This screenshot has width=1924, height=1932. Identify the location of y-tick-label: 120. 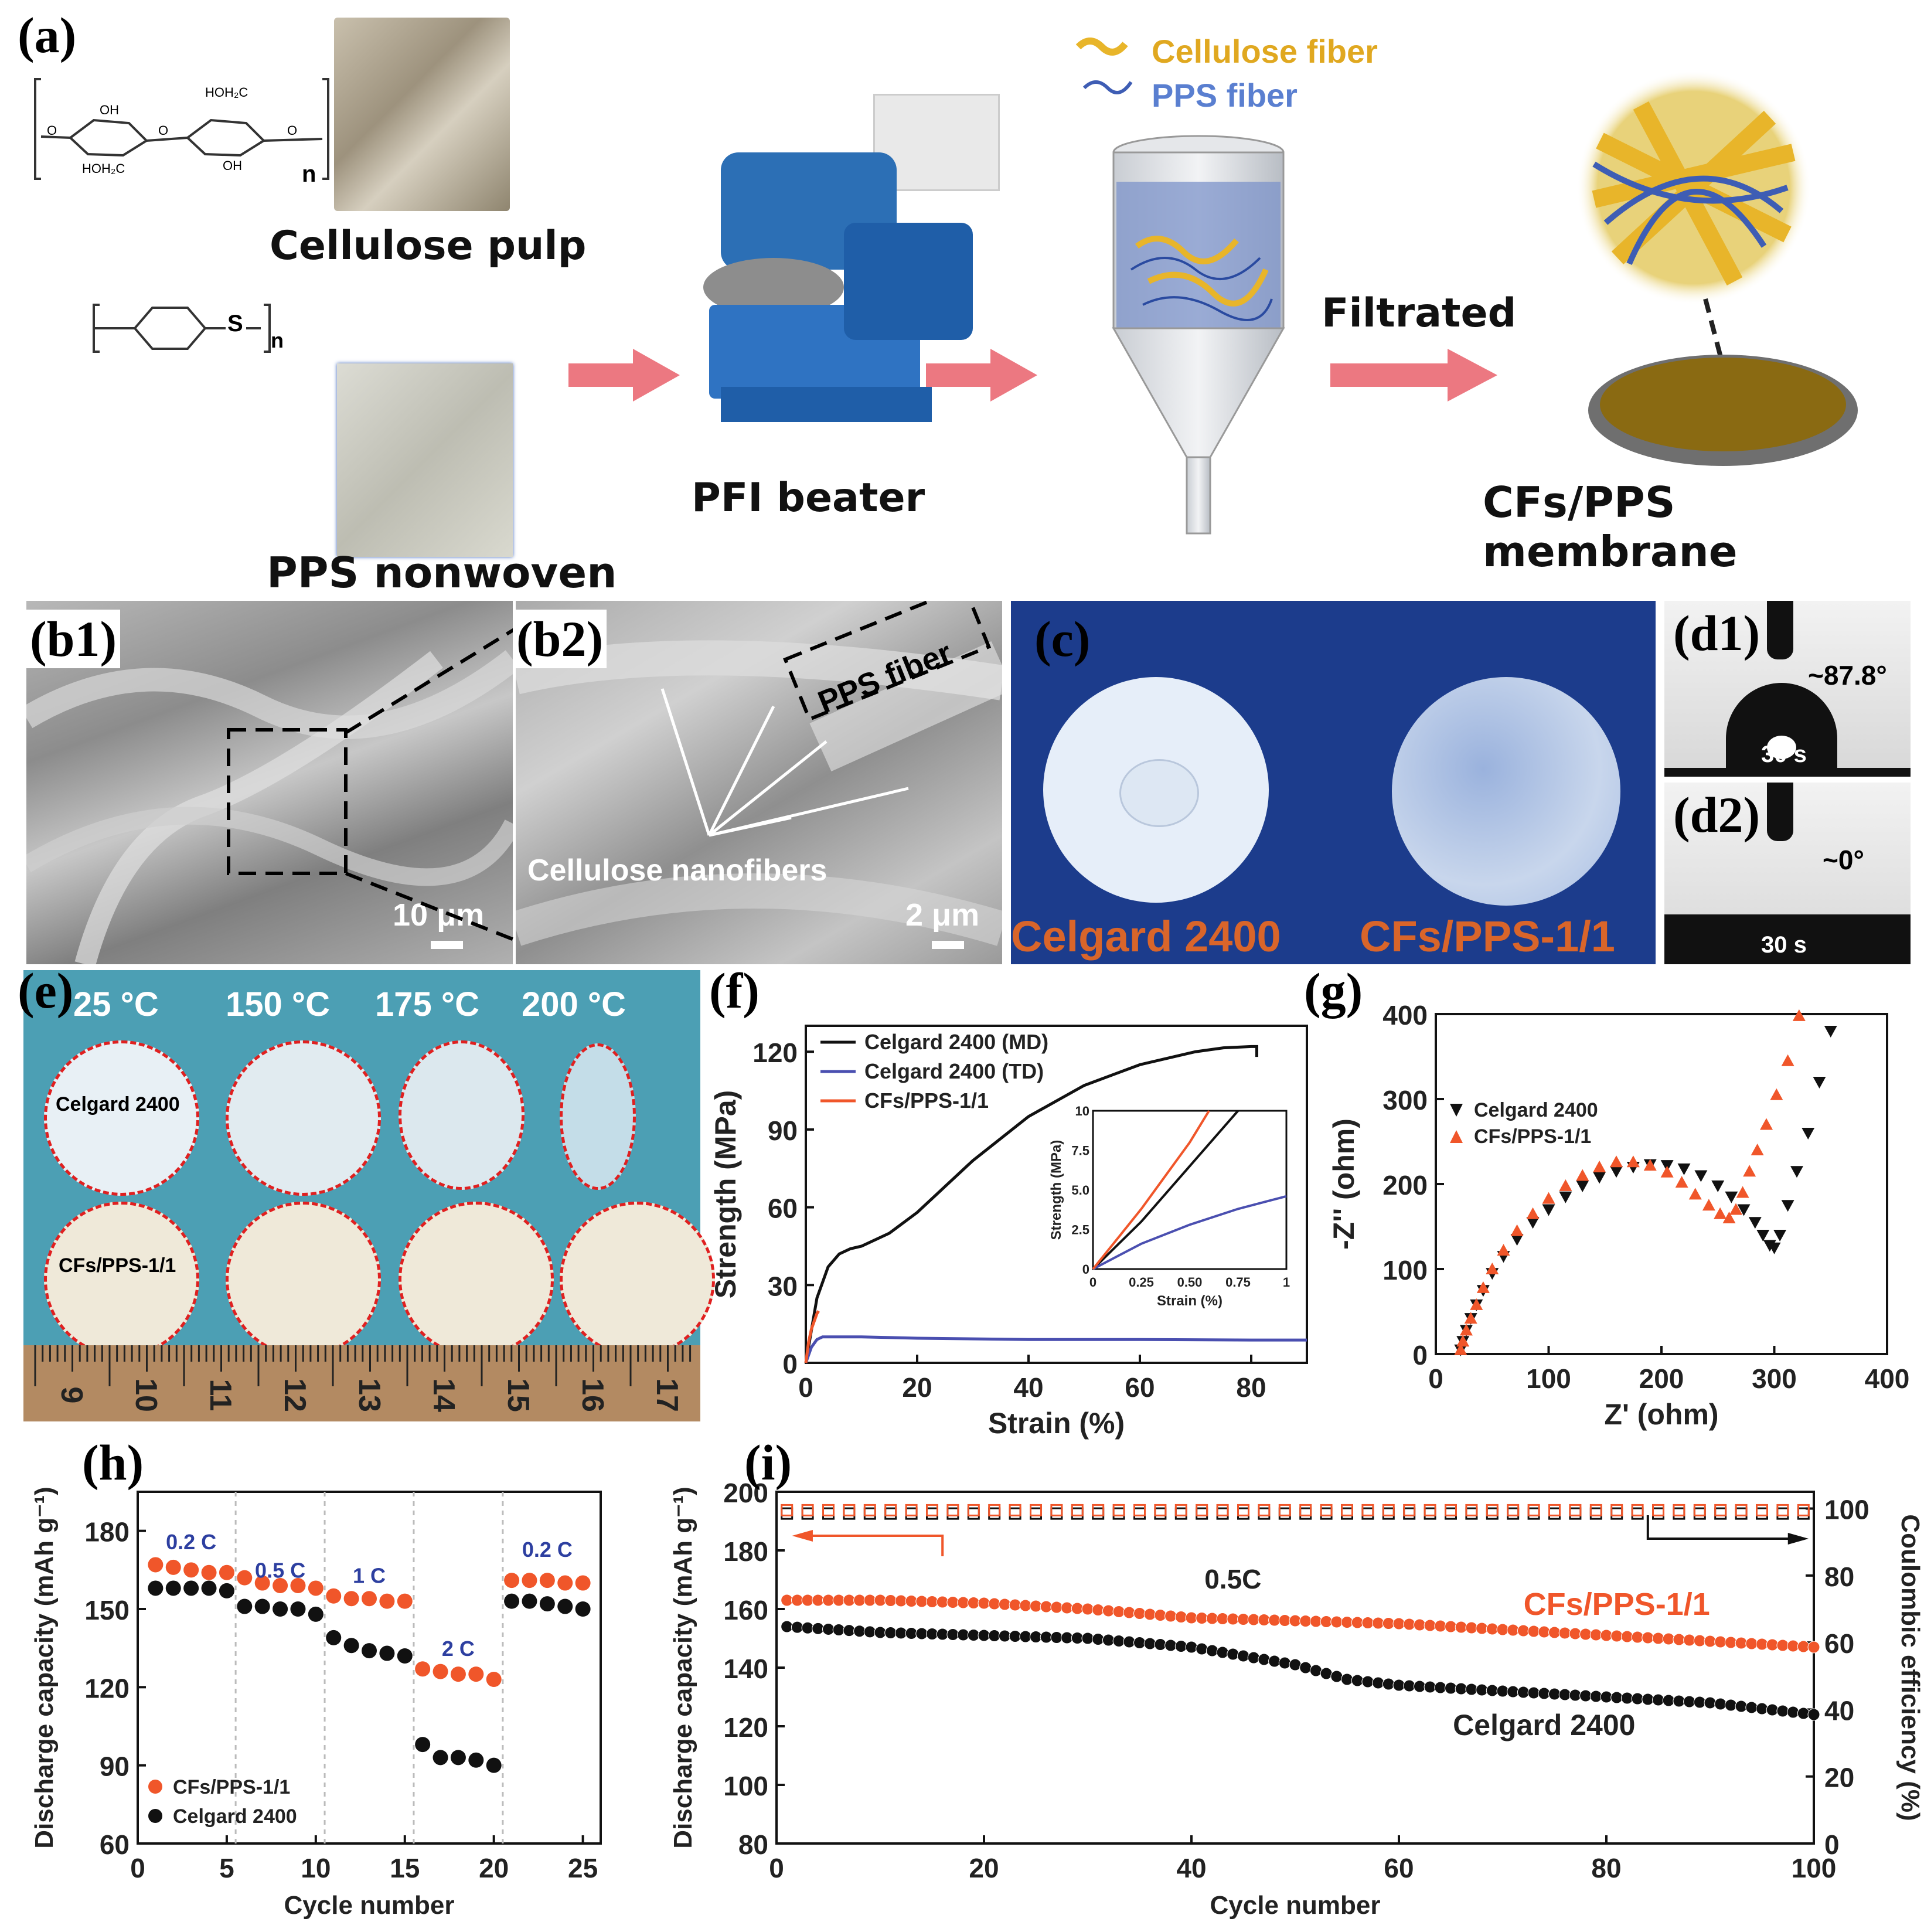
(107, 1688).